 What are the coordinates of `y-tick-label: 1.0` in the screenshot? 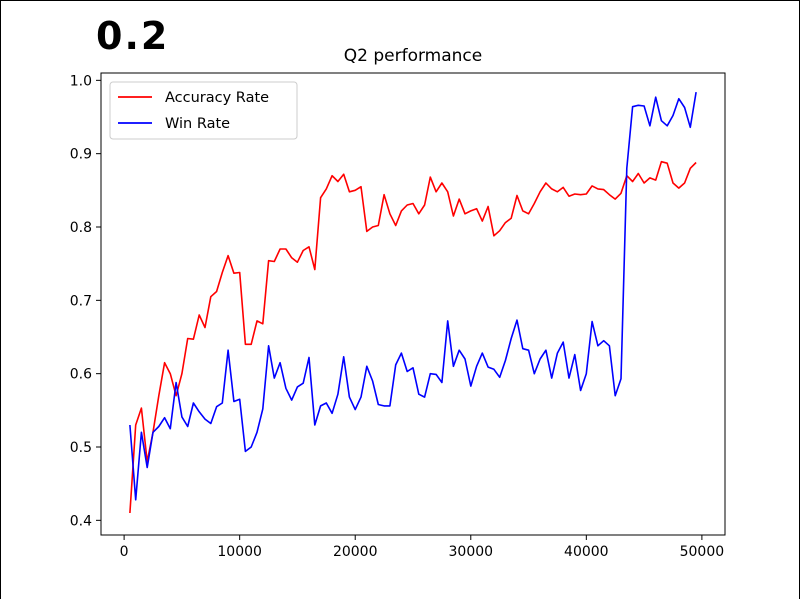 It's located at (81, 81).